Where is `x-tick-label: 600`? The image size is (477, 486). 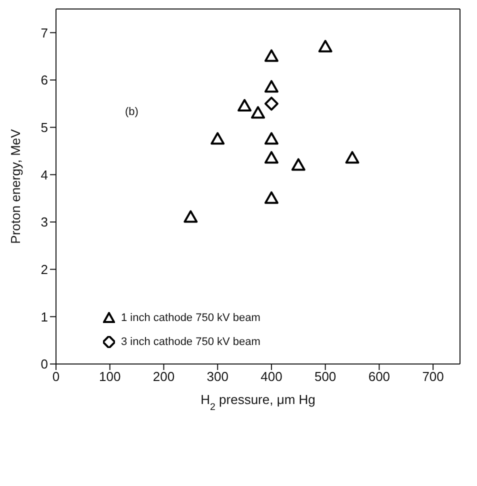
x-tick-label: 600 is located at coordinates (379, 376).